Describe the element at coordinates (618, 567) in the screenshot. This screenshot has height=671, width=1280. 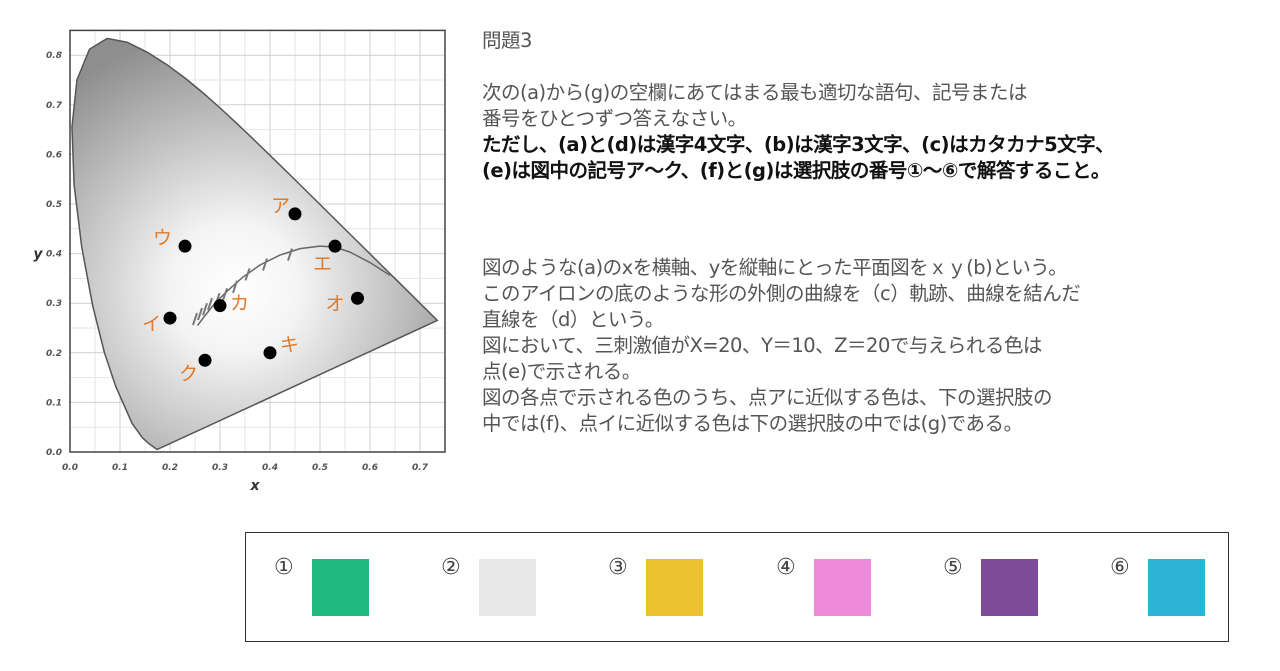
I see `choice-number: ③` at that location.